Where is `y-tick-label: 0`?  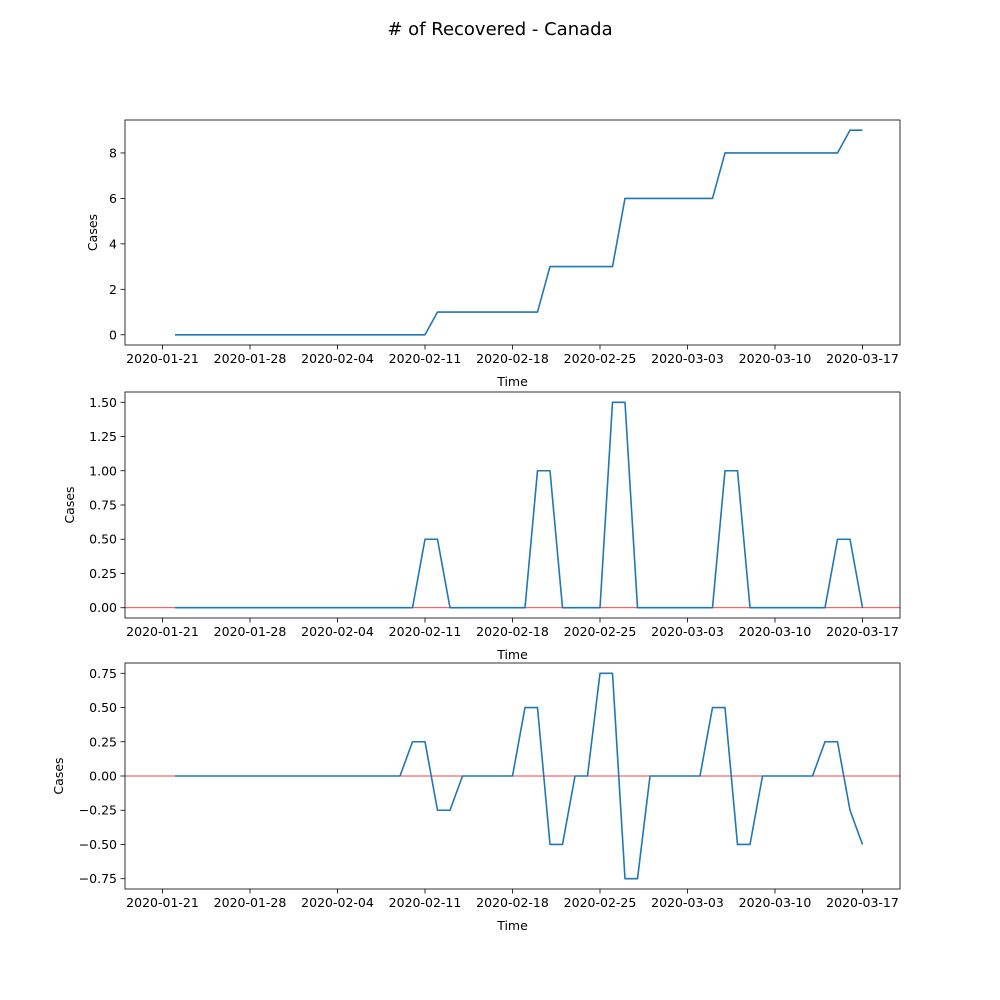 y-tick-label: 0 is located at coordinates (113, 334).